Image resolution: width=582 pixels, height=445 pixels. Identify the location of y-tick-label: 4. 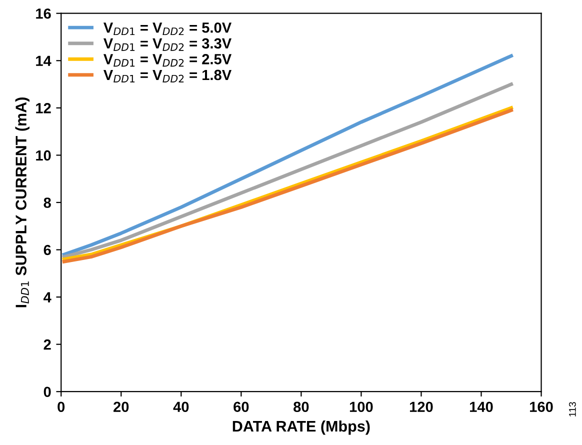
(48, 297).